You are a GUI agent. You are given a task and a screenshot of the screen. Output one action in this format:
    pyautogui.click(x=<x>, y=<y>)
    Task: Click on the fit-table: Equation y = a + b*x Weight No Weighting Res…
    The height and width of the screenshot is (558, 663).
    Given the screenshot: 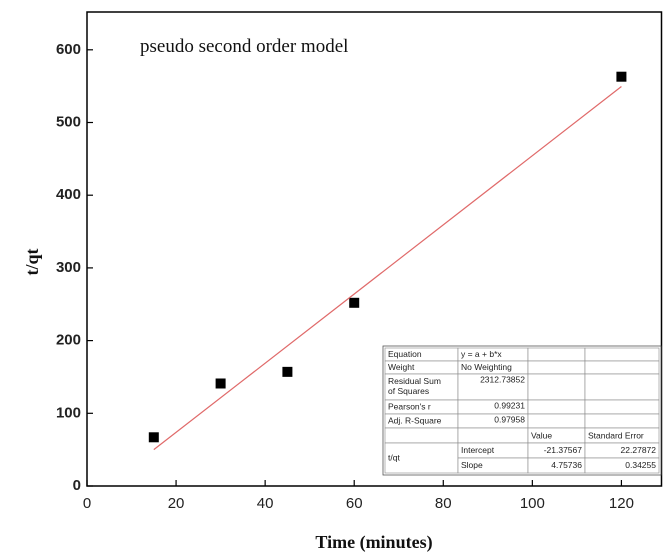 What is the action you would take?
    pyautogui.click(x=522, y=410)
    